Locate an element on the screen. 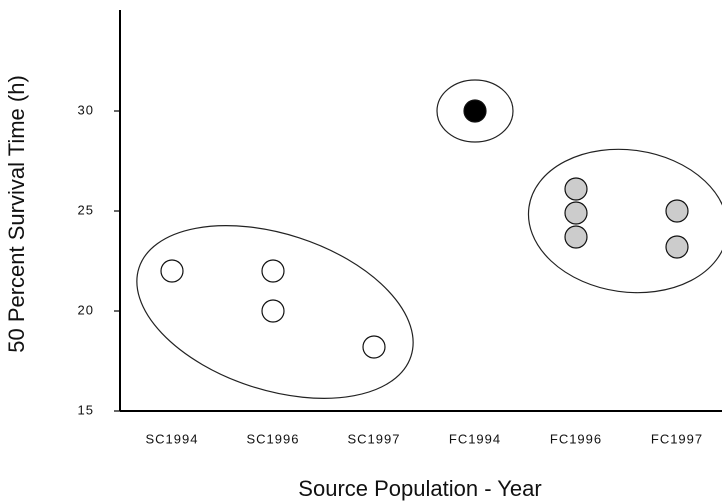  y-tick-label: 15 is located at coordinates (86, 409).